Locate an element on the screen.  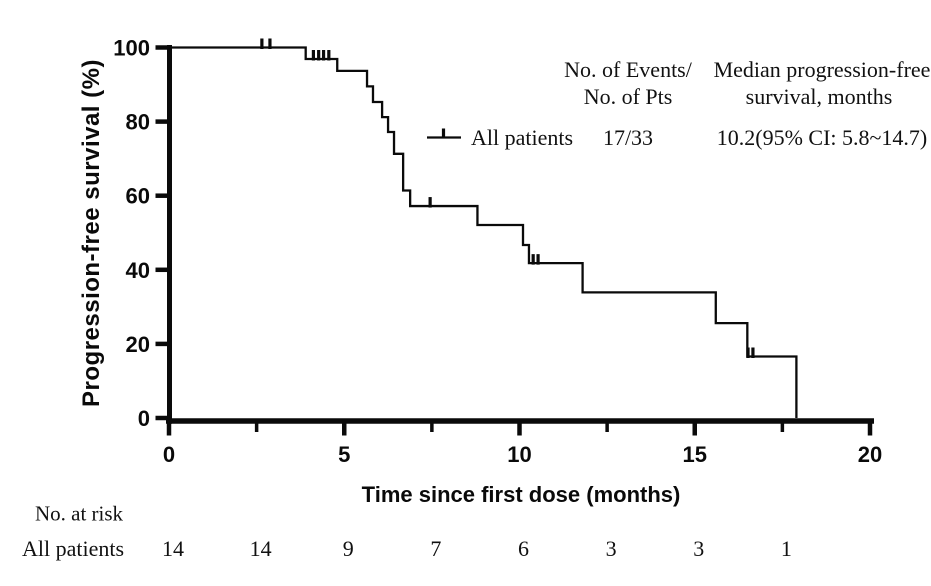
risk-table-title: No. at risk is located at coordinates (79, 513).